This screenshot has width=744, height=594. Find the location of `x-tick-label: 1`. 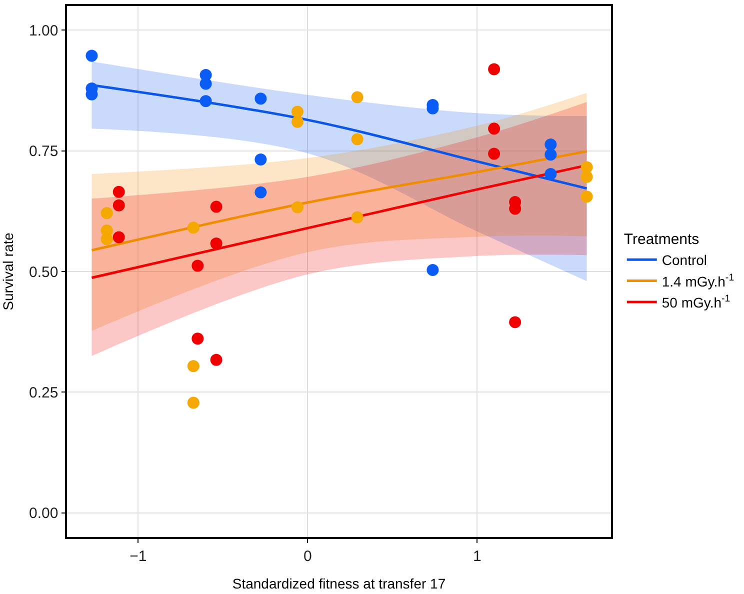

x-tick-label: 1 is located at coordinates (477, 556).